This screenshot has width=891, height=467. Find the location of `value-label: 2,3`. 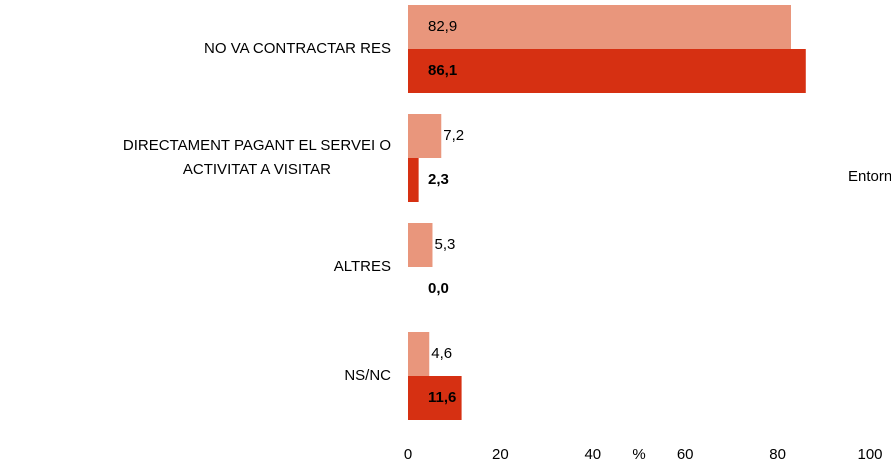

value-label: 2,3 is located at coordinates (438, 179).